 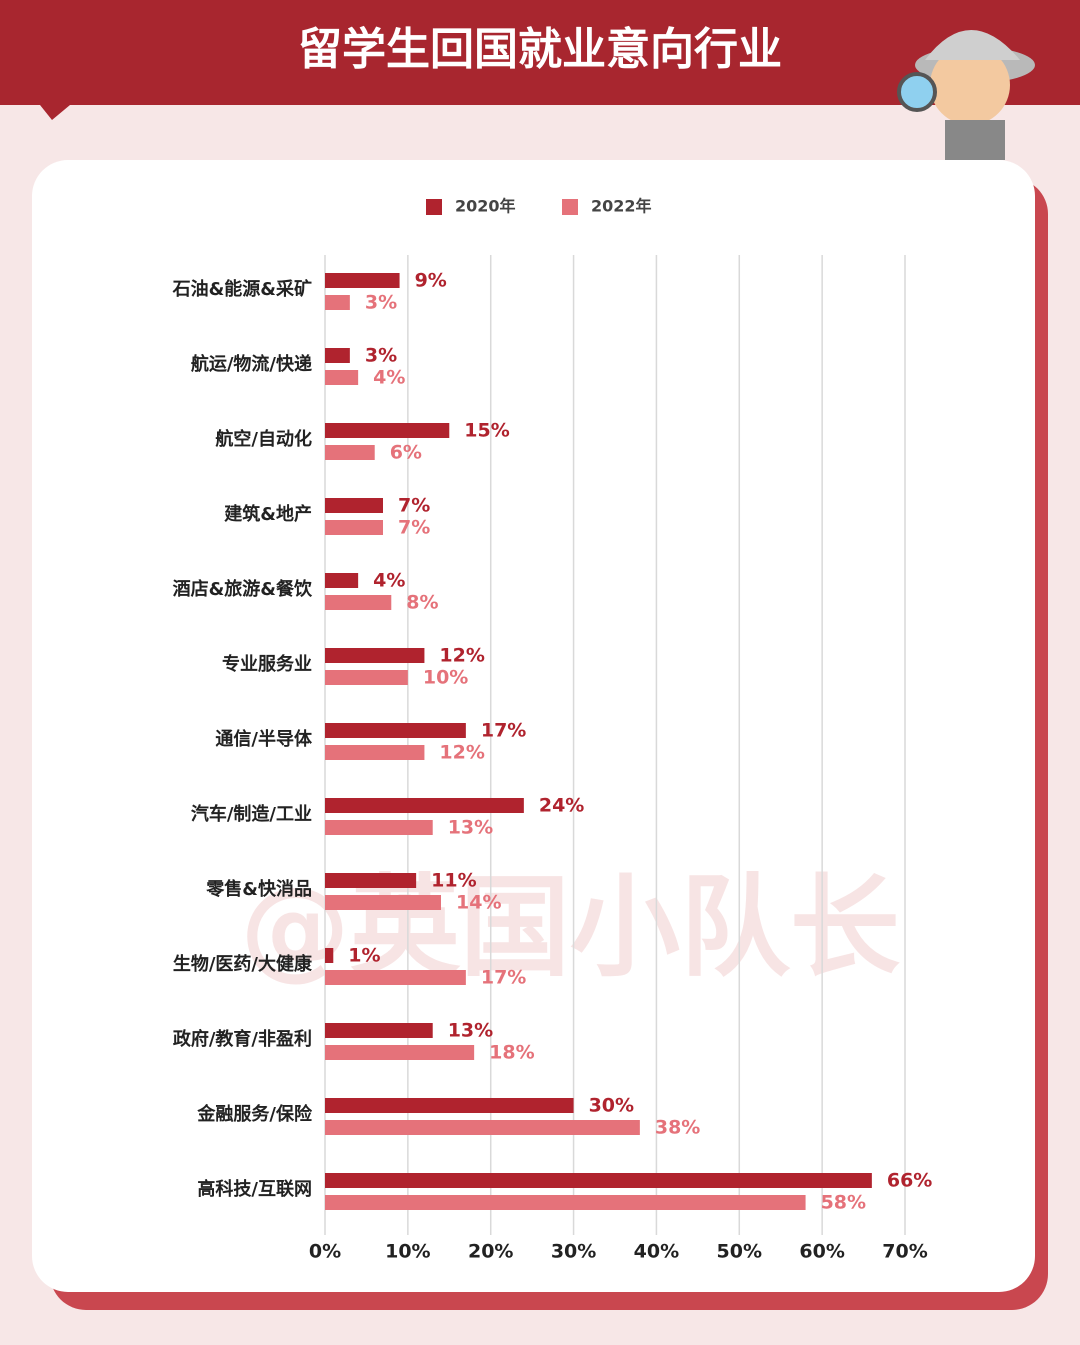 What do you see at coordinates (511, 1053) in the screenshot?
I see `value-label: 18%` at bounding box center [511, 1053].